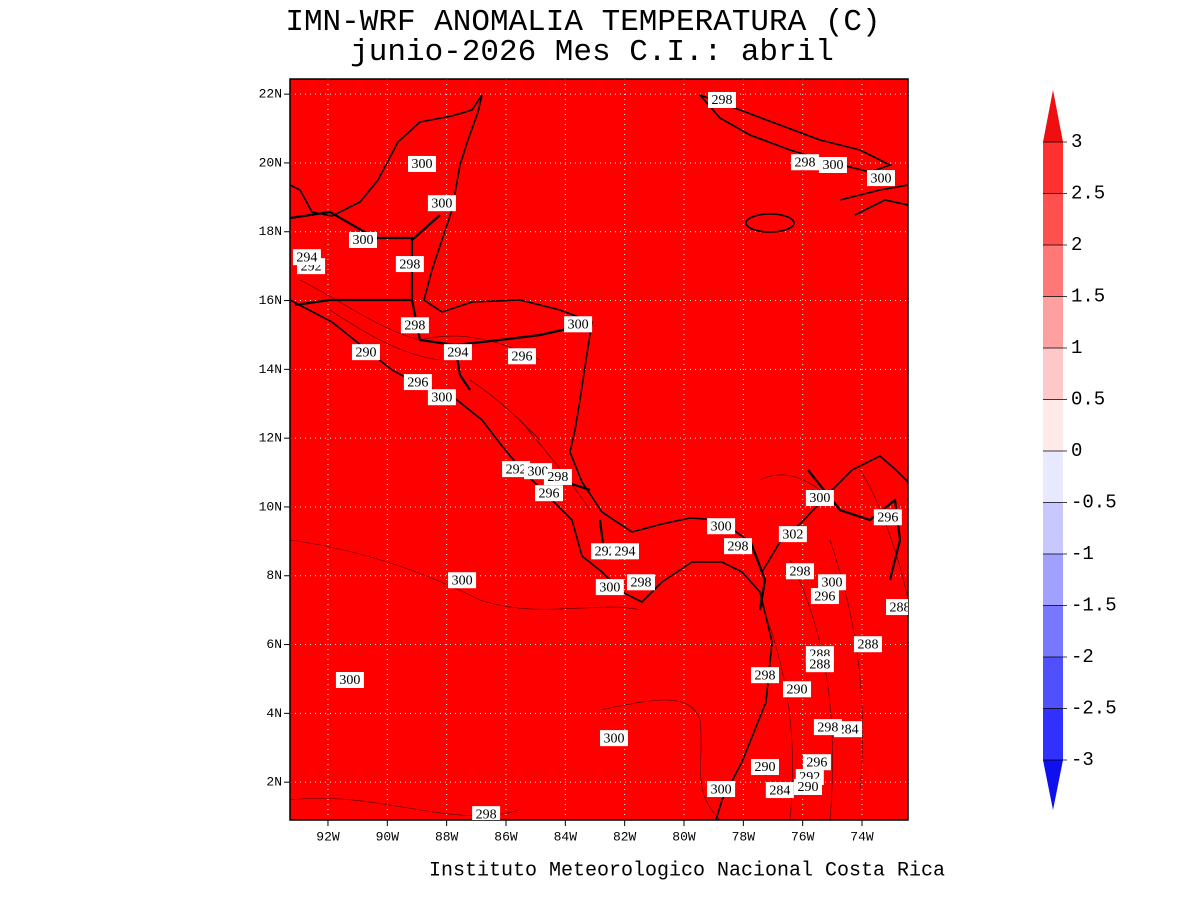 This screenshot has width=1200, height=900. I want to click on x-tick-label: 78W, so click(744, 836).